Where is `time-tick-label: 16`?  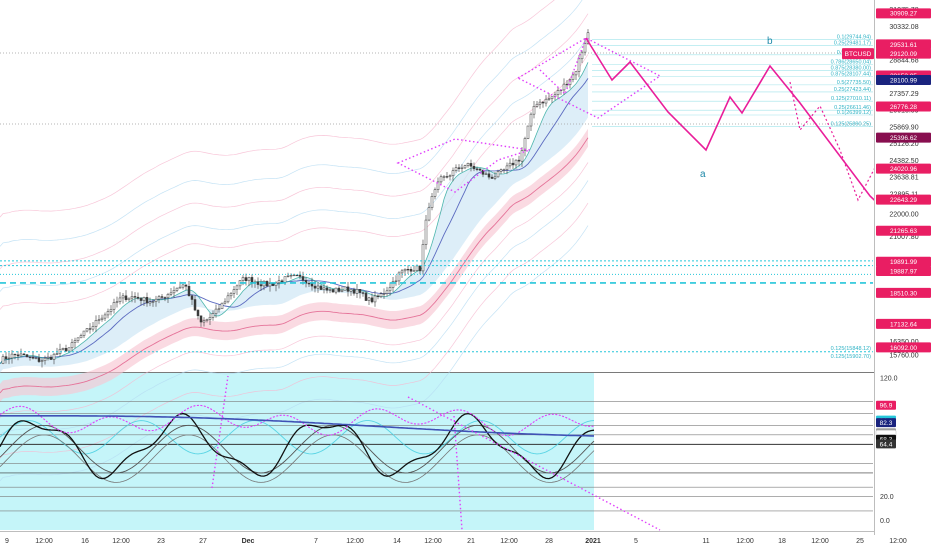
time-tick-label: 16 is located at coordinates (85, 541).